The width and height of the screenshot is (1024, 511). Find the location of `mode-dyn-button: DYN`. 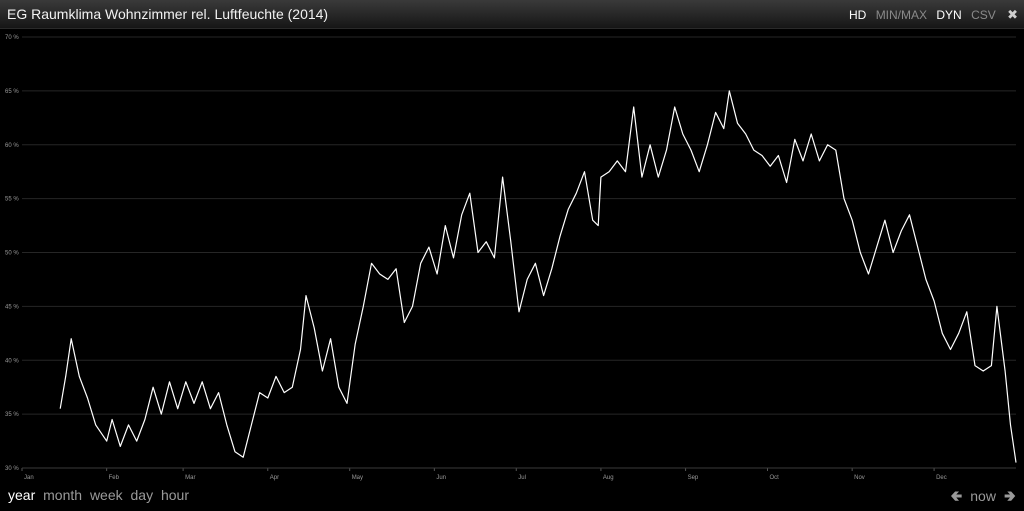

mode-dyn-button: DYN is located at coordinates (949, 15).